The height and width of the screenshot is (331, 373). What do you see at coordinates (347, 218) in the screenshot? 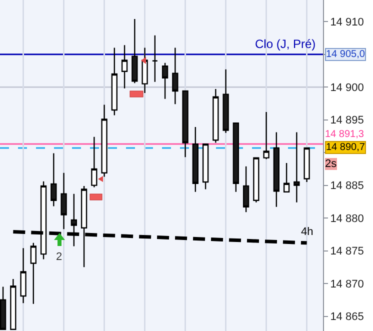
I see `y-tick-label: 14 880` at bounding box center [347, 218].